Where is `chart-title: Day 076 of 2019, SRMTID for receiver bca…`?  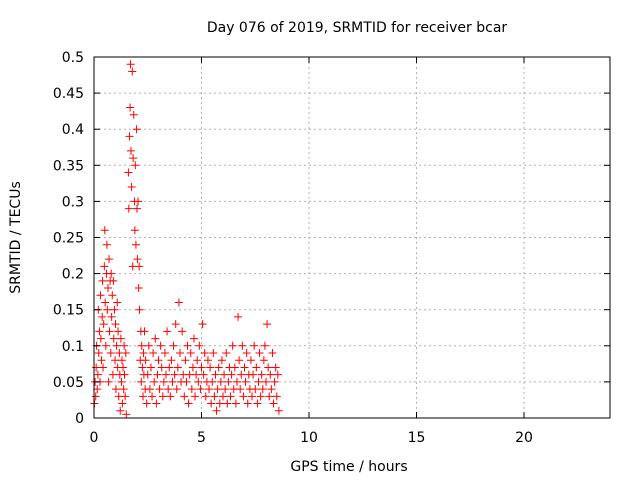
chart-title: Day 076 of 2019, SRMTID for receiver bca… is located at coordinates (357, 28).